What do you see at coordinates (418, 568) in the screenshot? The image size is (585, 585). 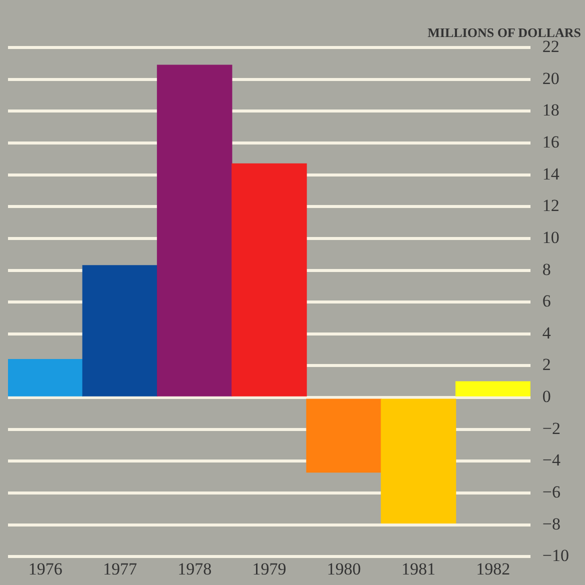 I see `x-tick-label: 1981` at bounding box center [418, 568].